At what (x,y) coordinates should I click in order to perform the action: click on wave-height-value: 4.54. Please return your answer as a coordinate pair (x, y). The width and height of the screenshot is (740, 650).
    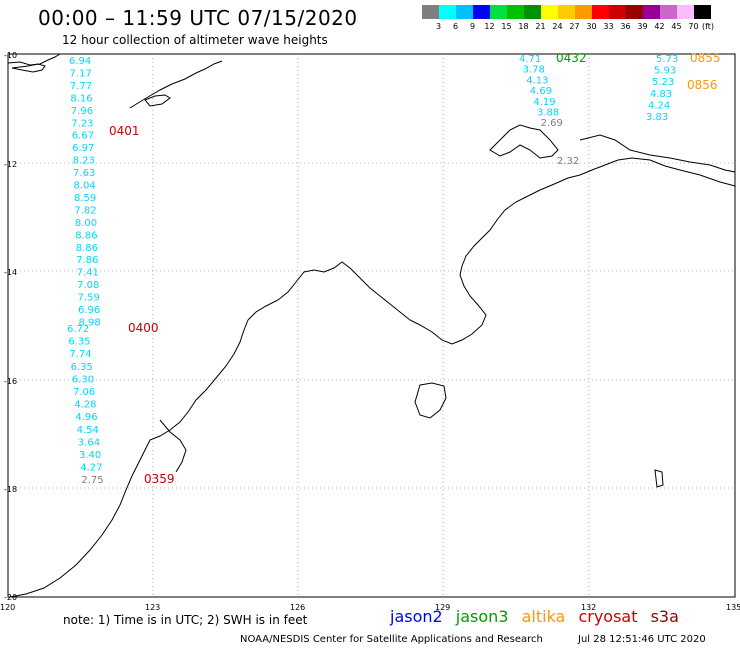
    Looking at the image, I should click on (88, 430).